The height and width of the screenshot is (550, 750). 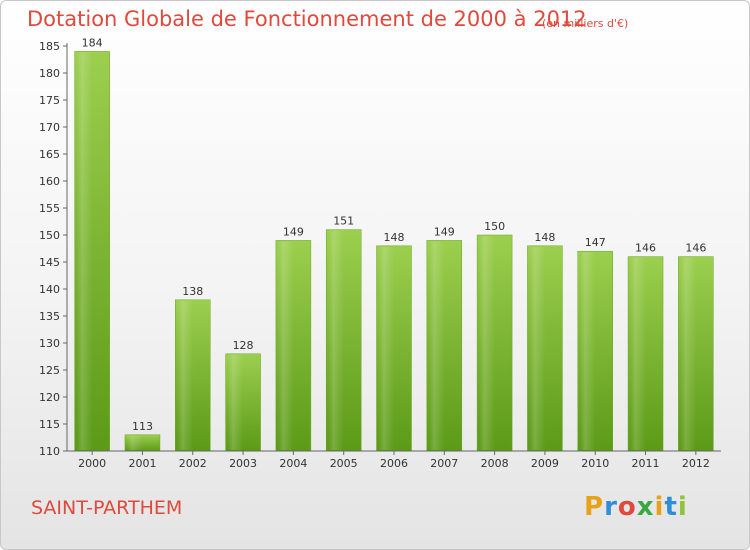 What do you see at coordinates (142, 463) in the screenshot?
I see `x-tick-label: 2001` at bounding box center [142, 463].